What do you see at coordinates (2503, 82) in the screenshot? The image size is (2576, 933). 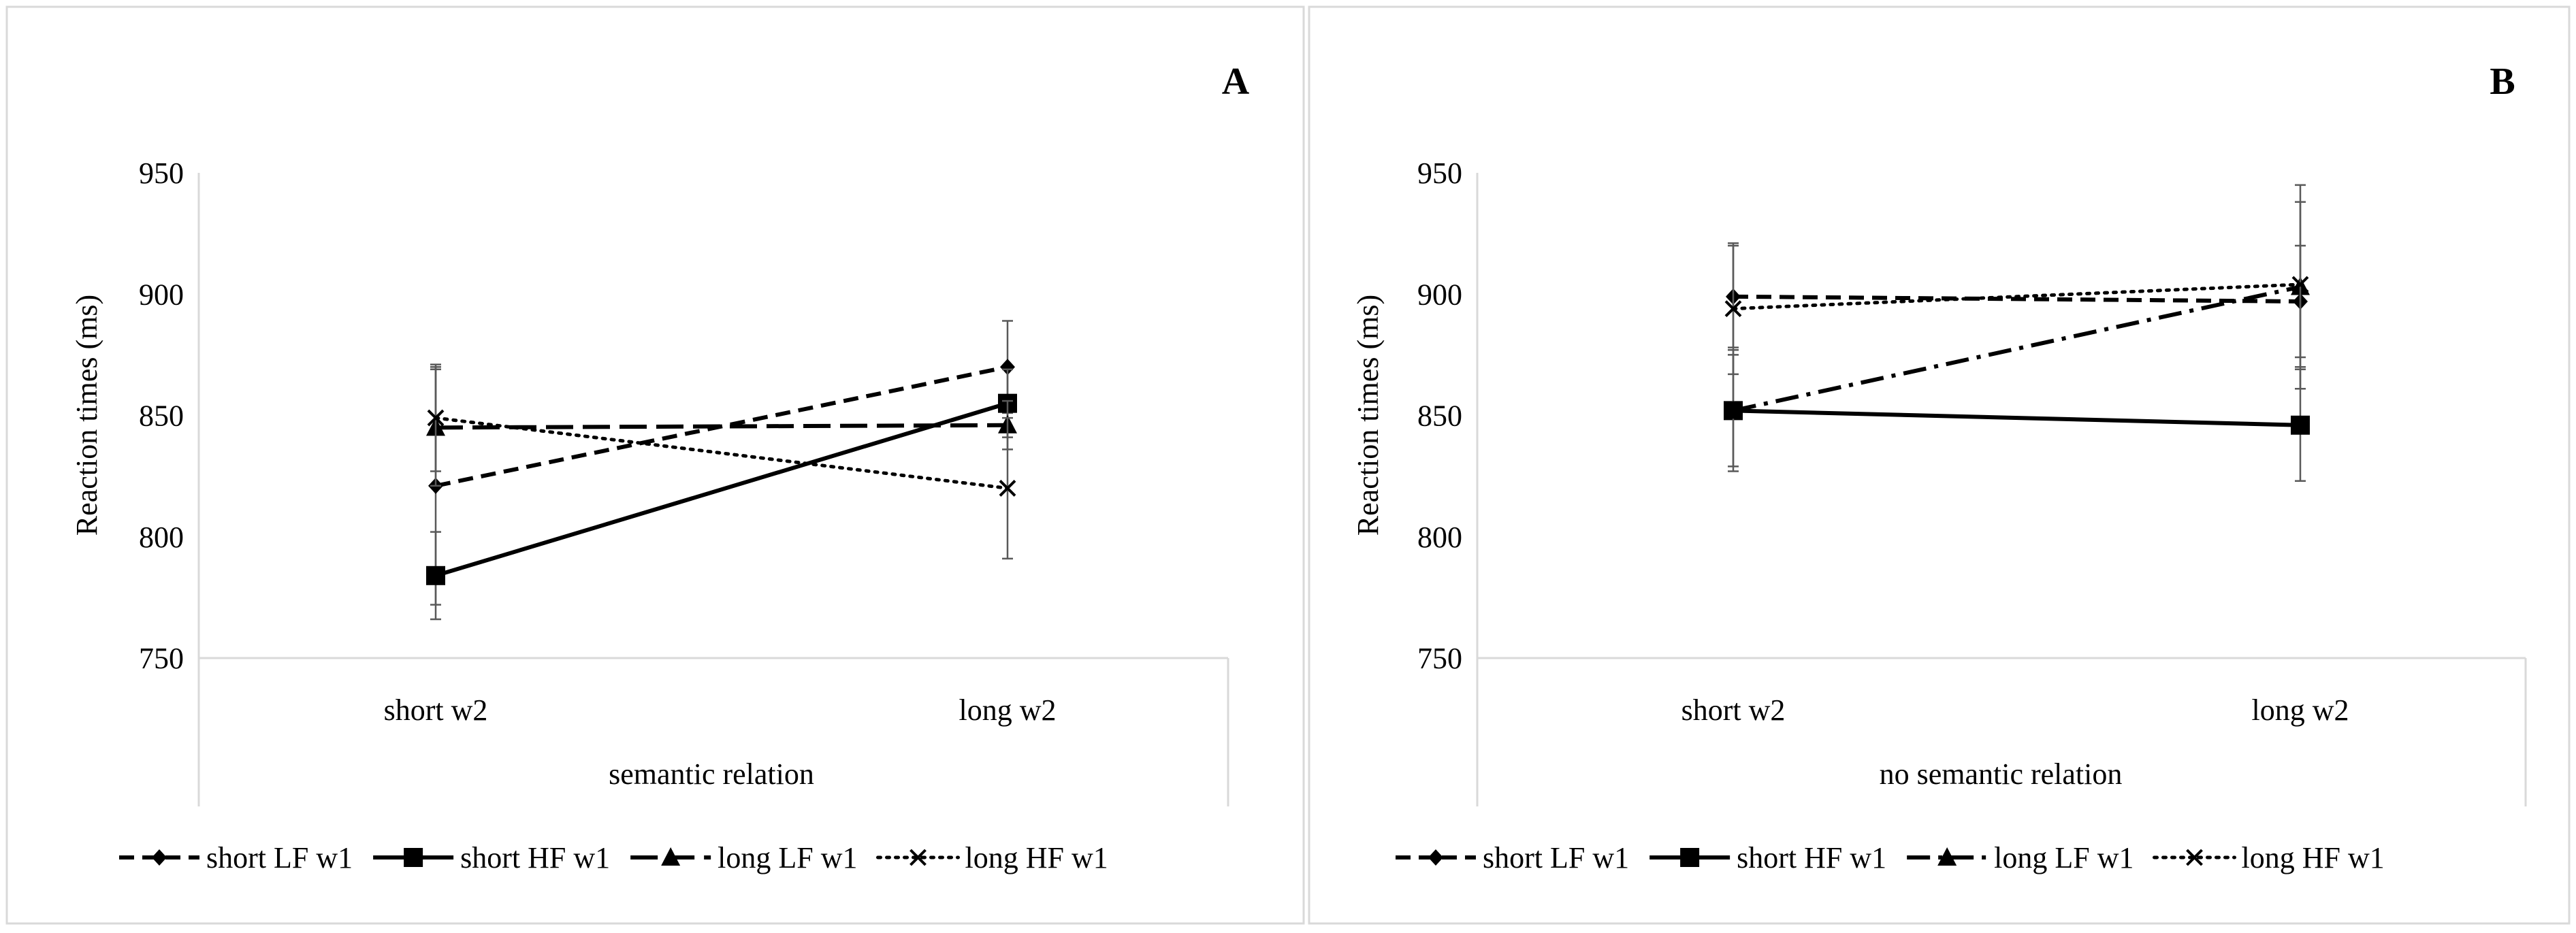 I see `panel-label: B` at bounding box center [2503, 82].